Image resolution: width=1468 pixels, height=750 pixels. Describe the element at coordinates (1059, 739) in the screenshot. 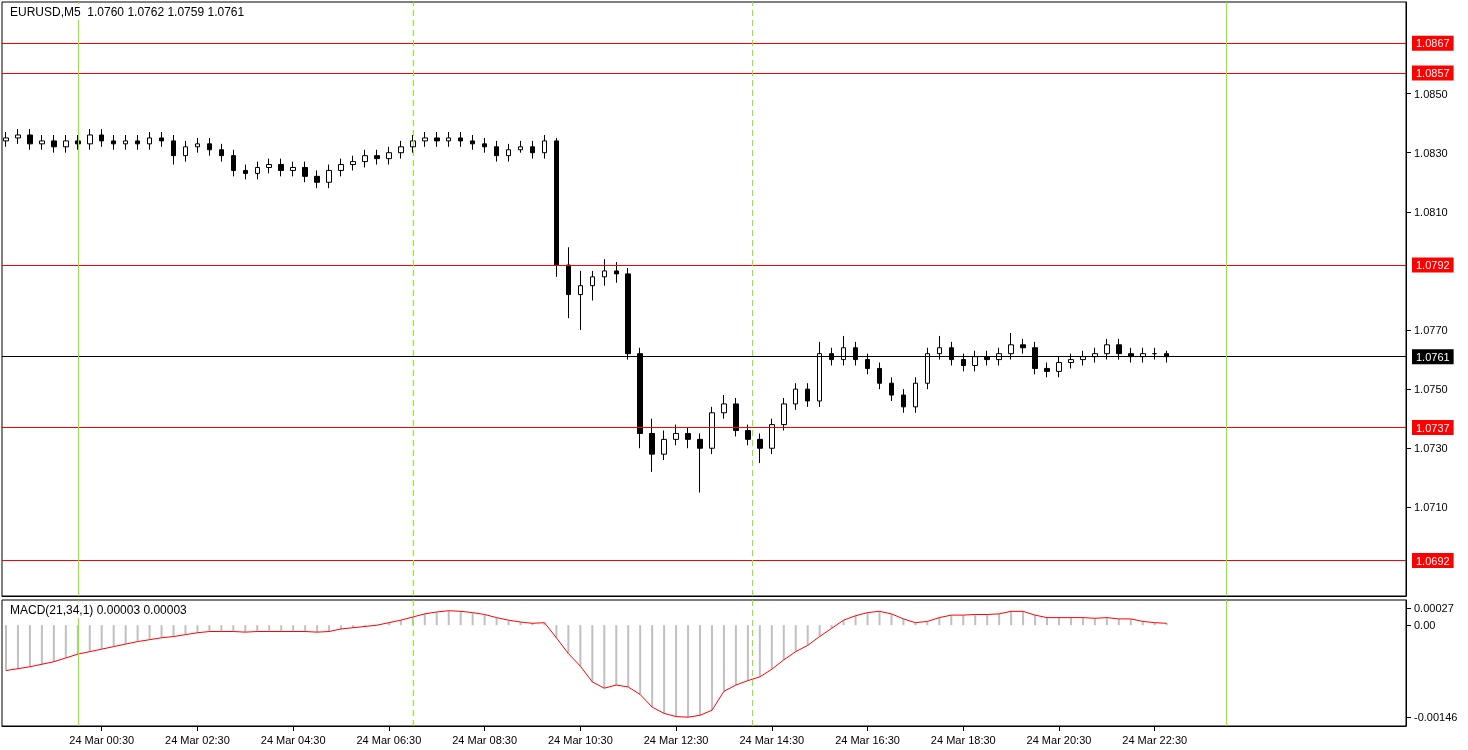

I see `x-tick-label: 24 Mar 20:30` at that location.